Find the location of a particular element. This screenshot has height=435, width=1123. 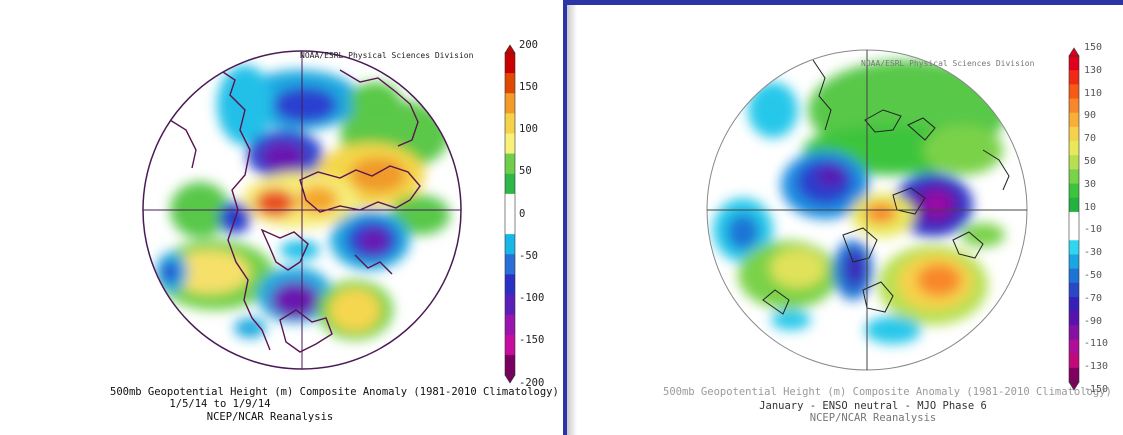

left-credit-label: NOAA/ESRL Physical Sciences Division is located at coordinates (387, 55).